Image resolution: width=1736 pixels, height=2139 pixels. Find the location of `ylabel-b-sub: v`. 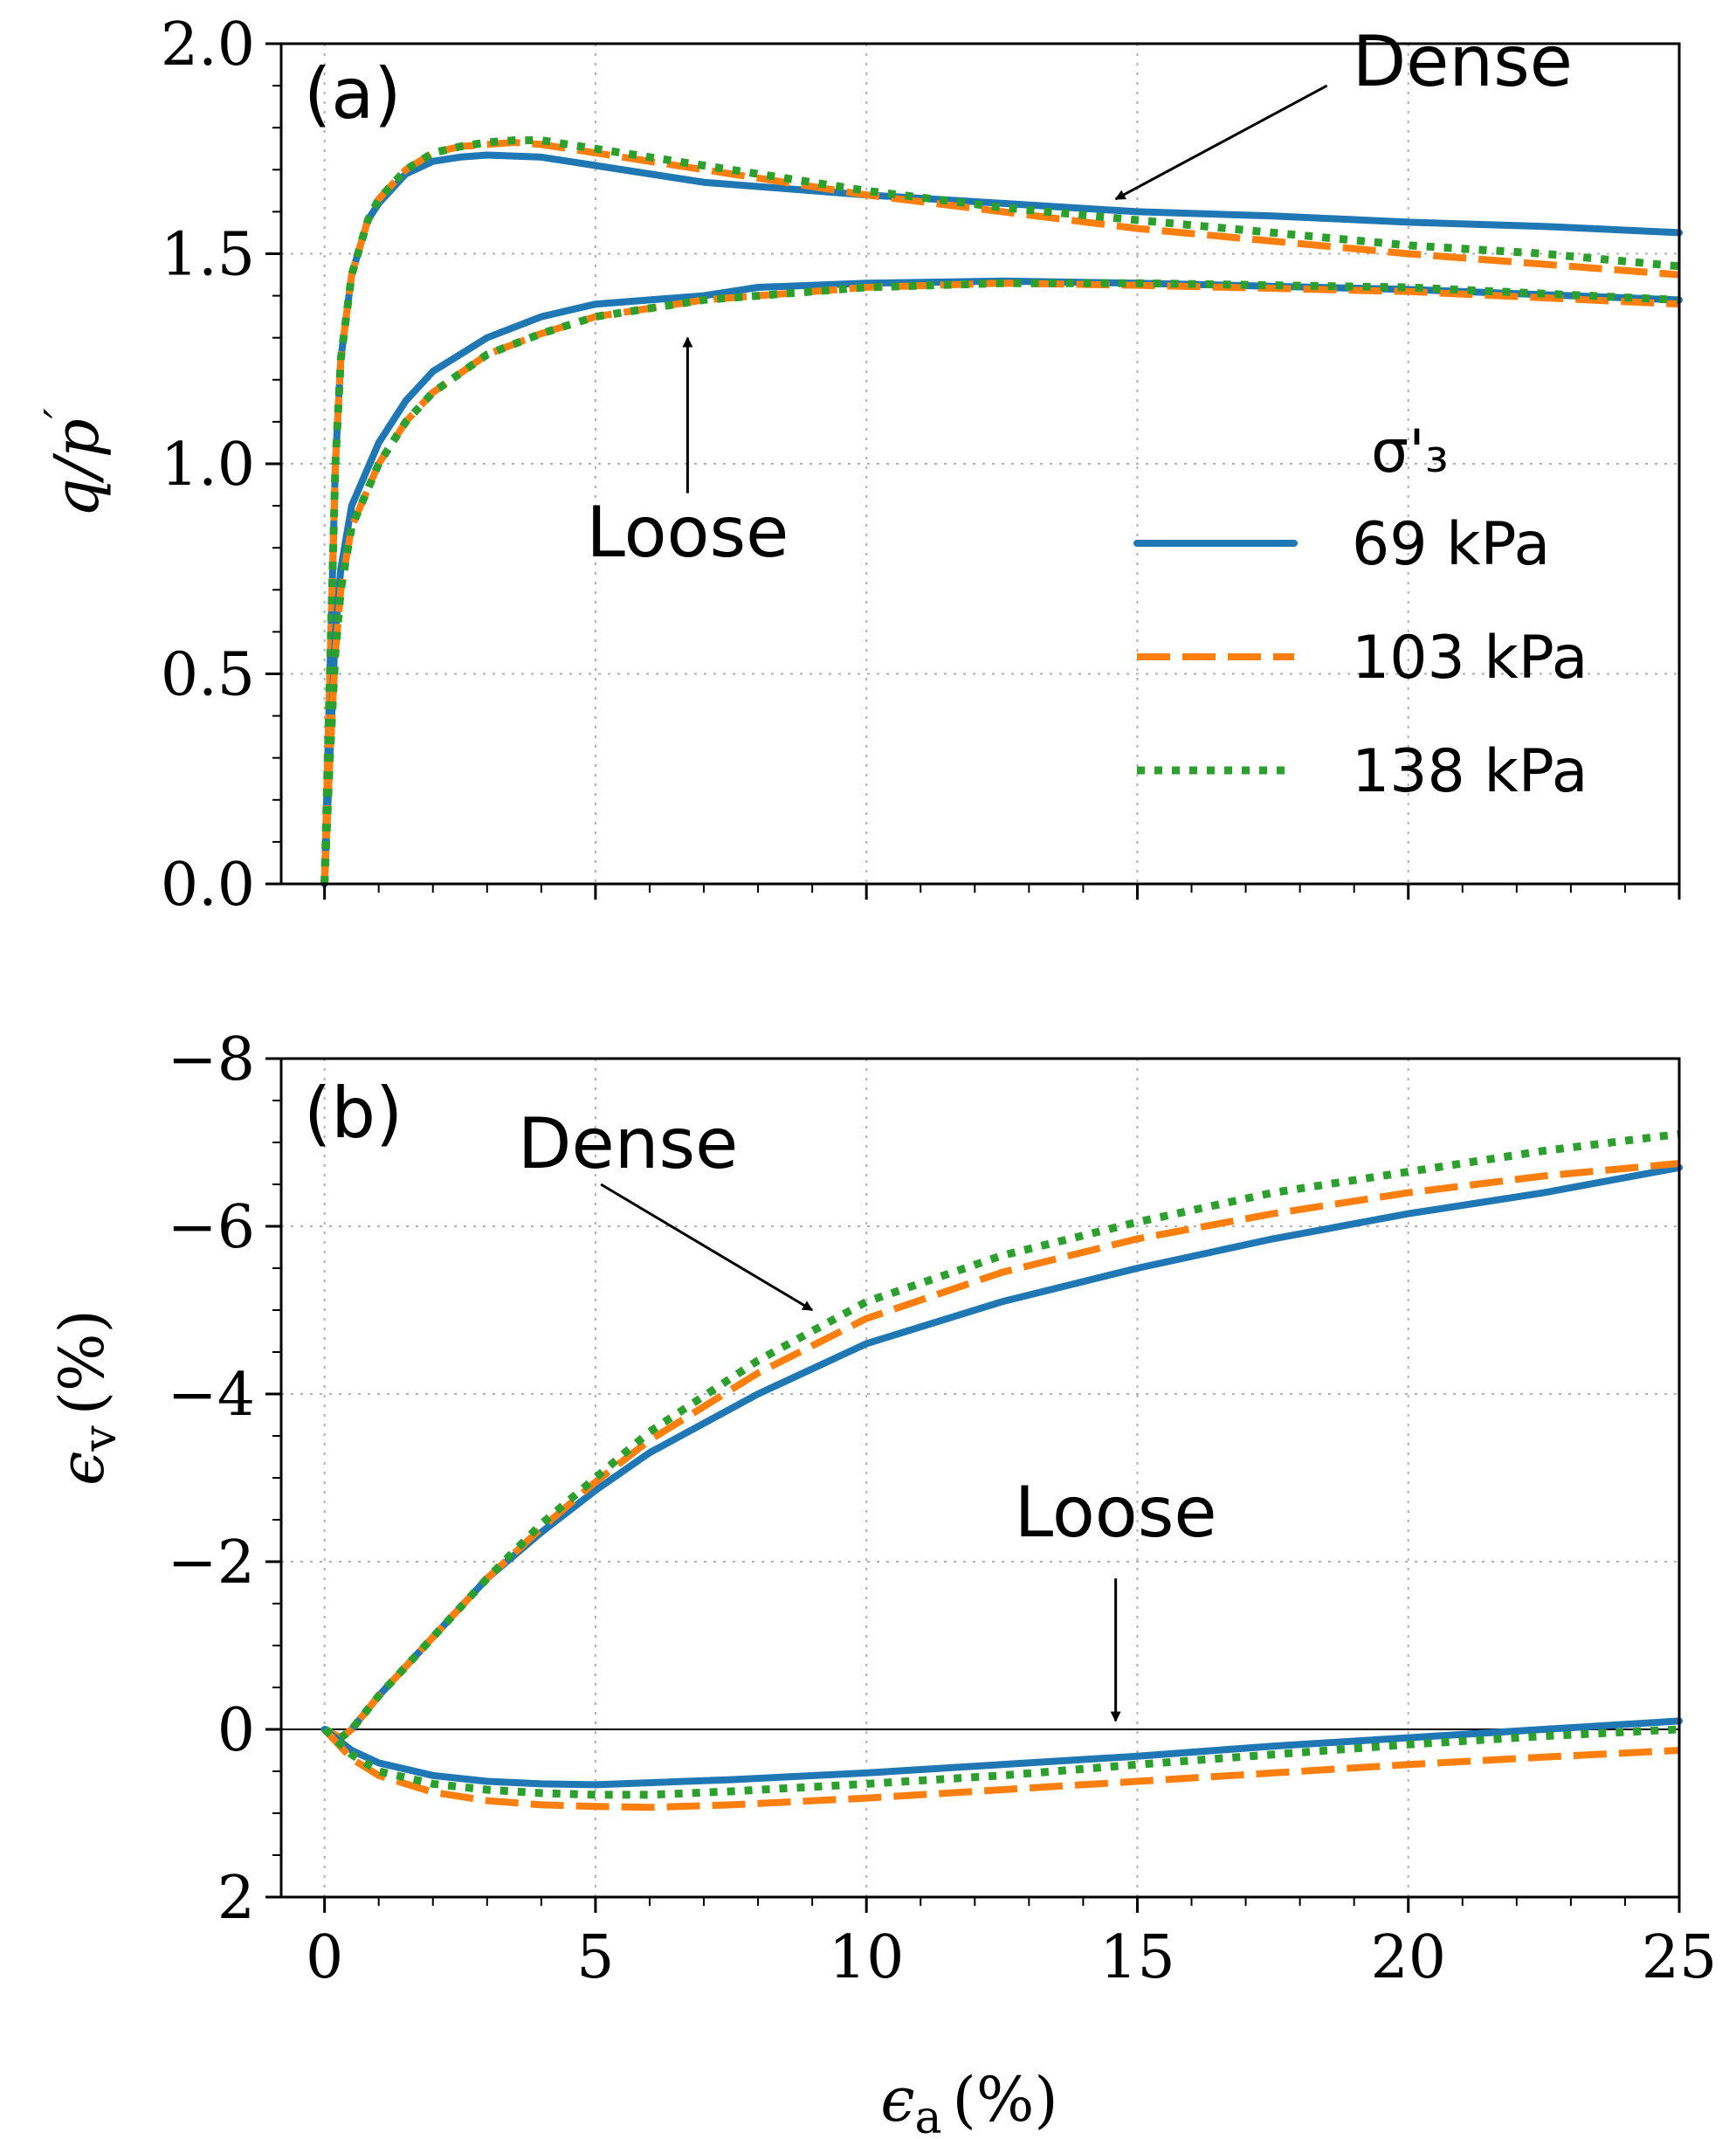

ylabel-b-sub: v is located at coordinates (100, 1438).